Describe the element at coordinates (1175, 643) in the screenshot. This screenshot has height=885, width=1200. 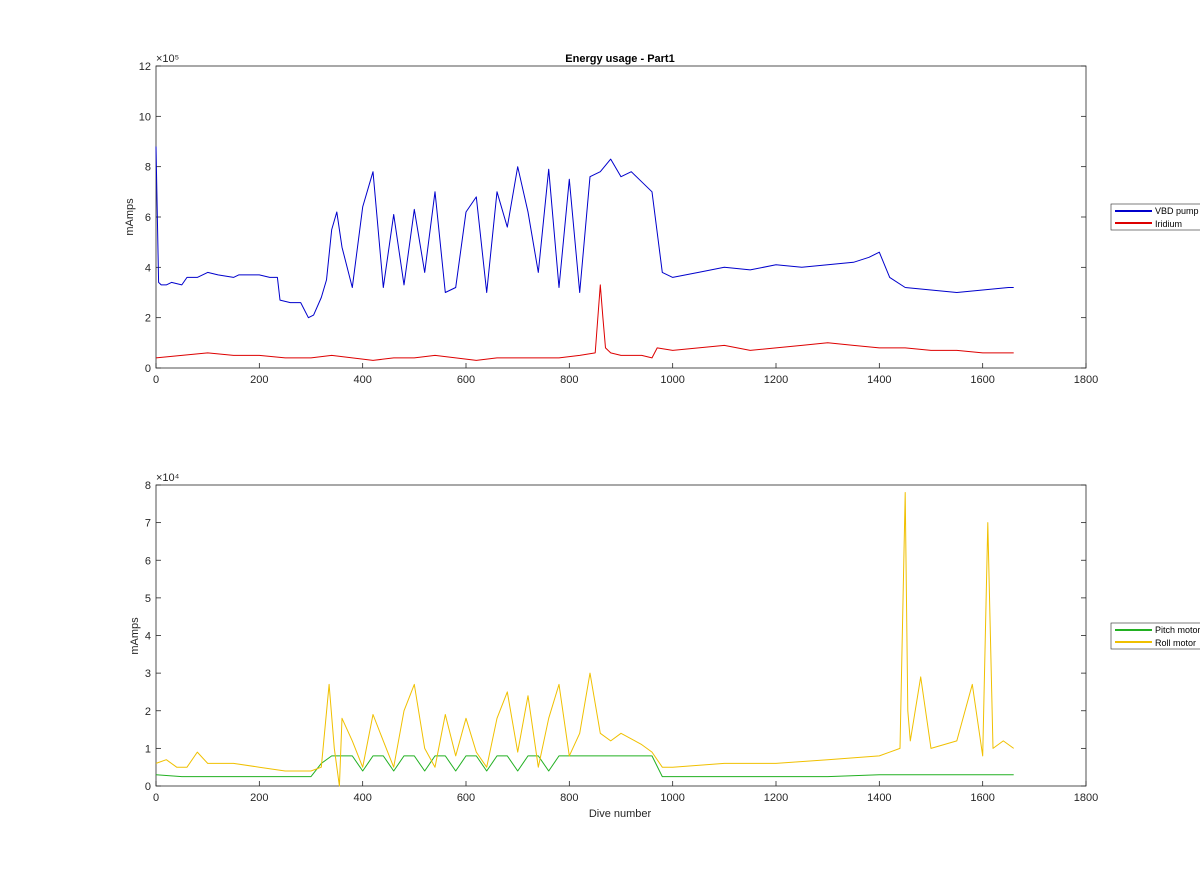
I see `legend-label-roll-motor: Roll motor` at that location.